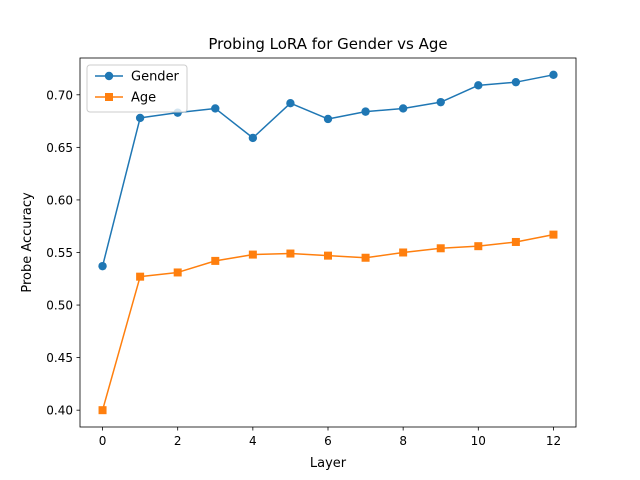 This screenshot has height=480, width=640. Describe the element at coordinates (137, 88) in the screenshot. I see `legend: Gender Age` at that location.